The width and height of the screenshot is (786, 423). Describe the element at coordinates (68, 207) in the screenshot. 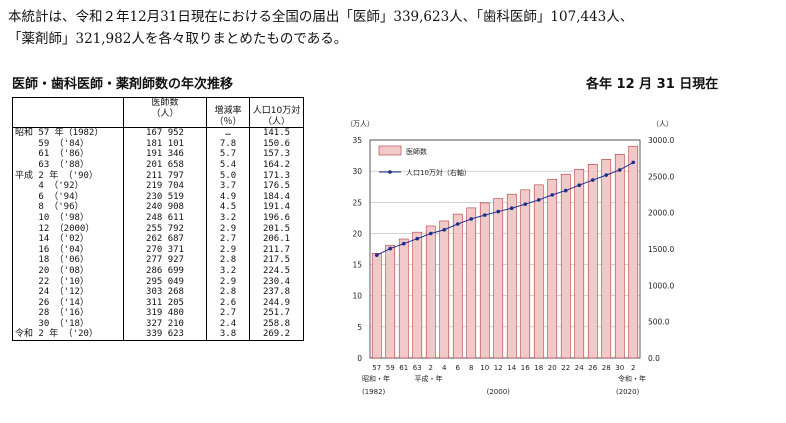

I see `row-era: 8 （'96）` at that location.